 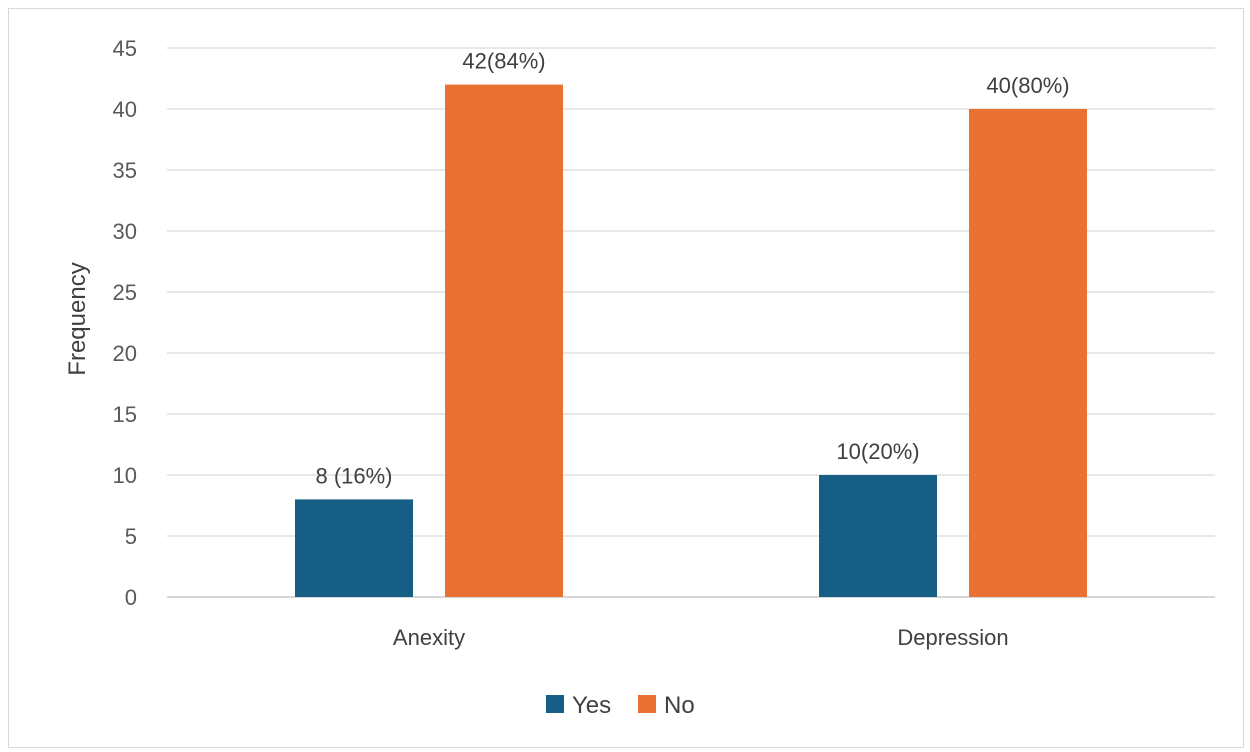 I want to click on bar-yes-anexity, so click(x=354, y=548).